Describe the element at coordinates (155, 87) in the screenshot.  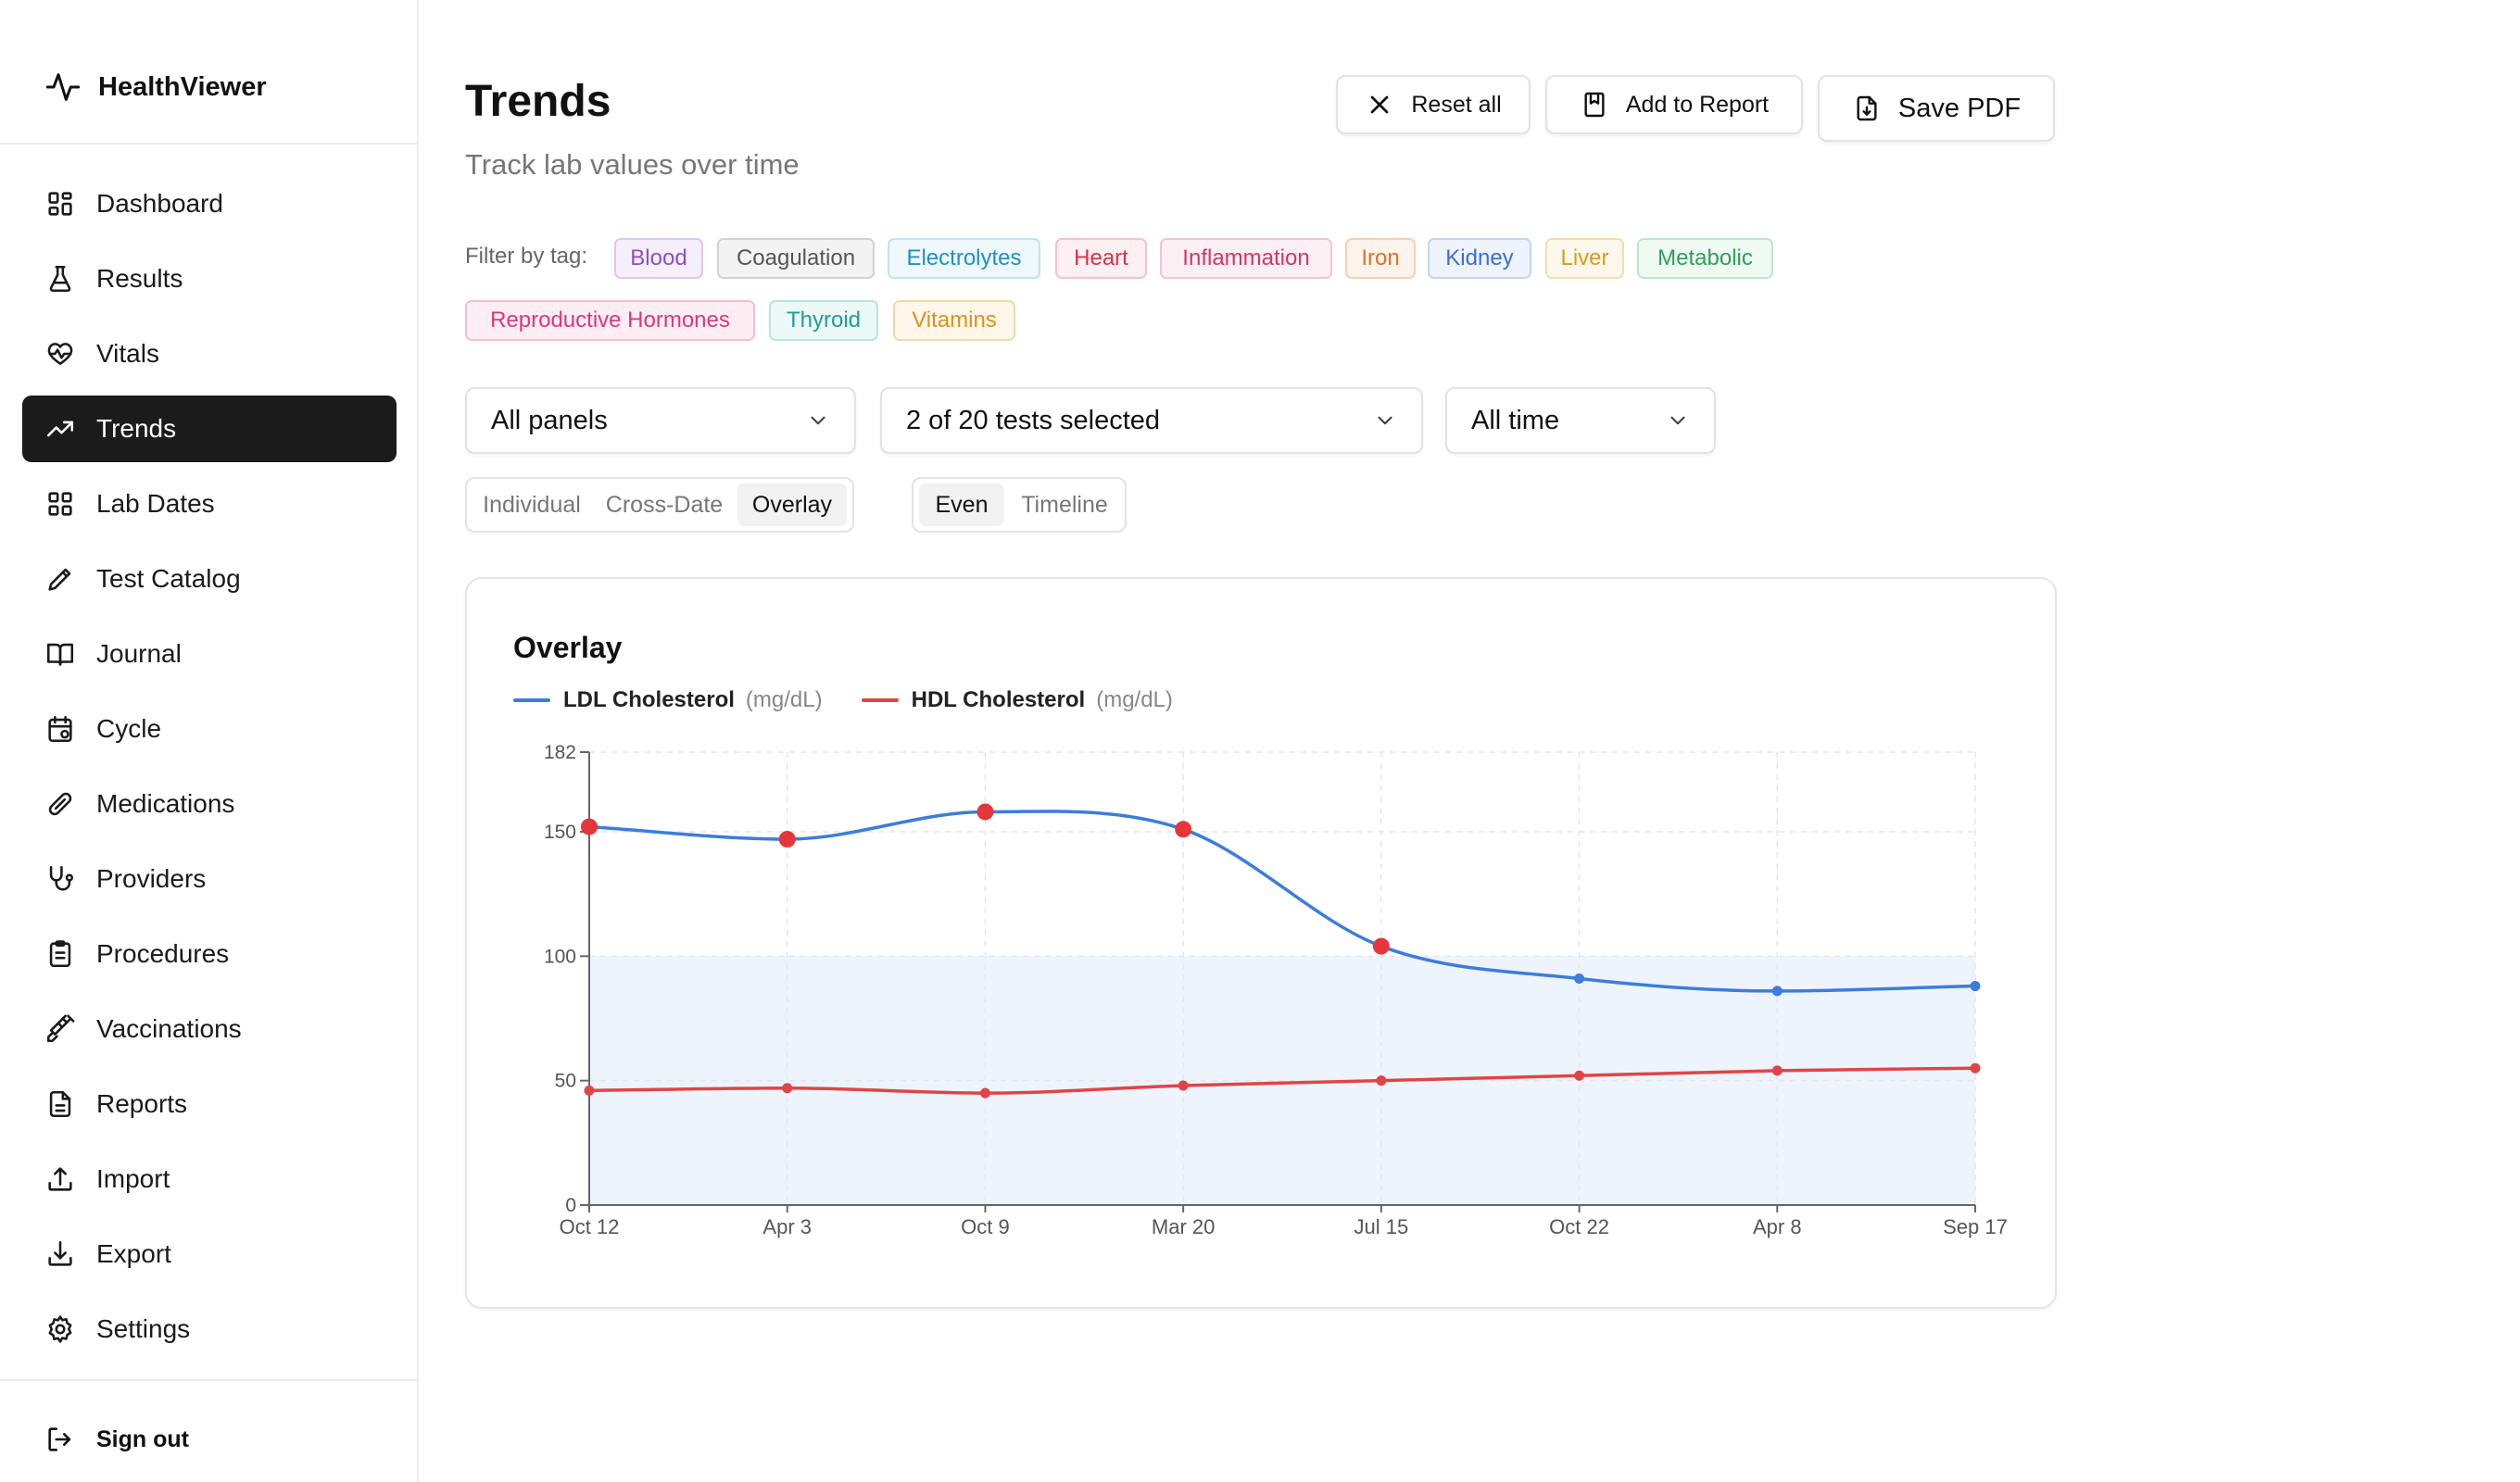
I see `brand: HealthViewer` at that location.